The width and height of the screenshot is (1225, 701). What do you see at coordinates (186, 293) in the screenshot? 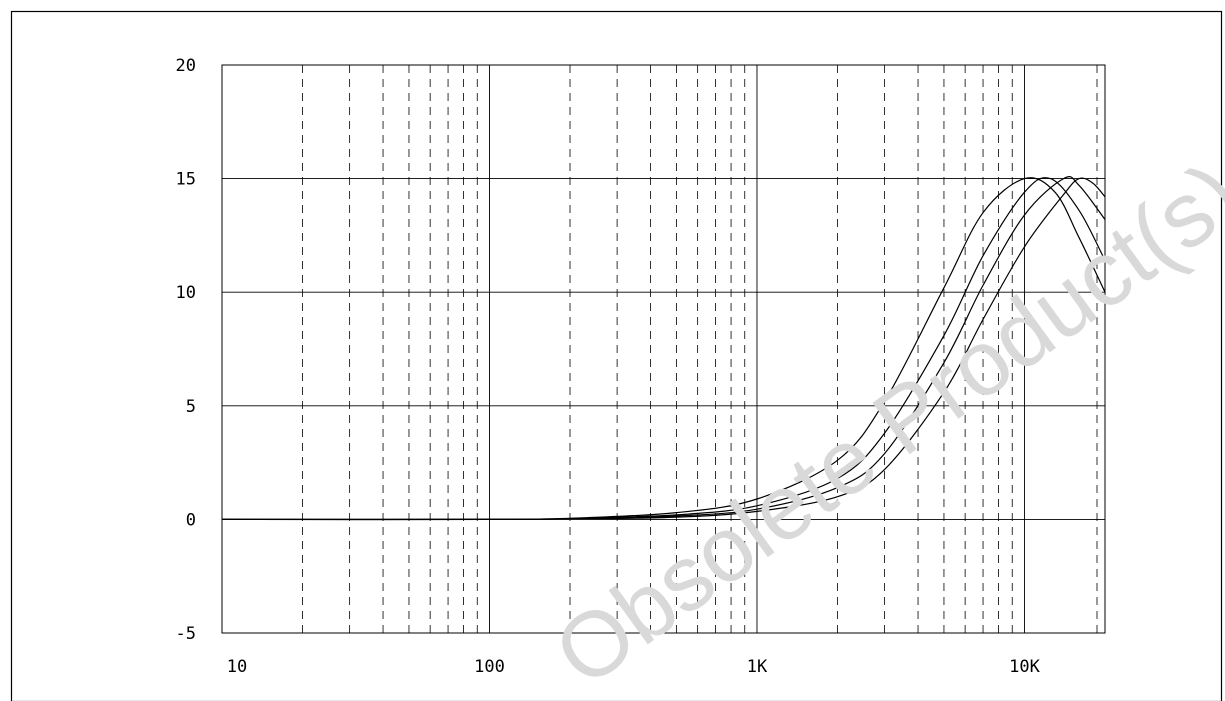
I see `y-tick-label: 10` at bounding box center [186, 293].